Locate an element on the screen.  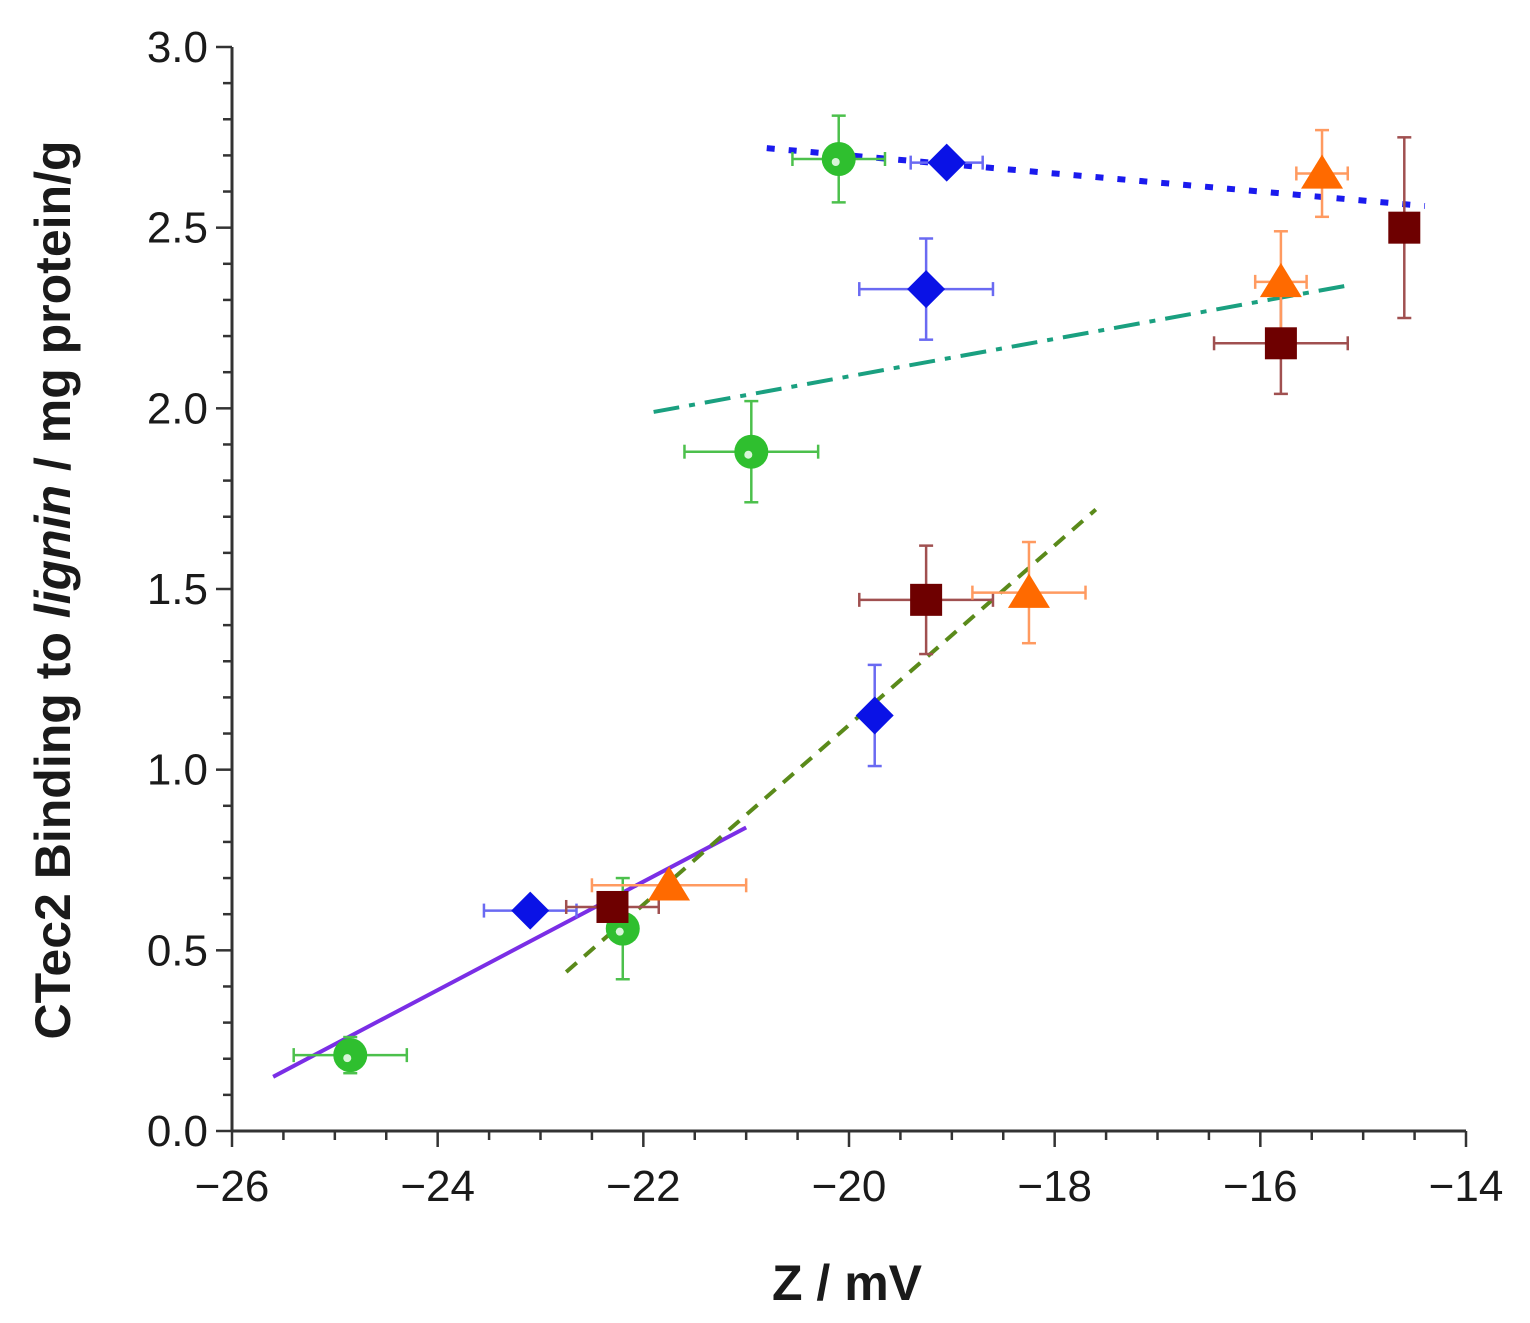
x-axis-title: Z / mV is located at coordinates (847, 1283).